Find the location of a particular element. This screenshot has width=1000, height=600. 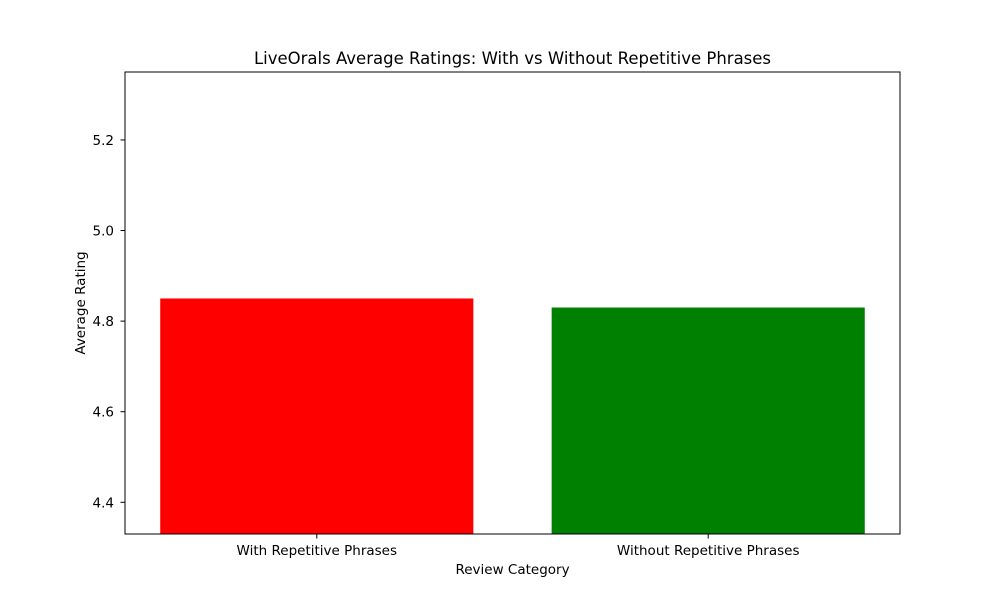

y-axis-label: Average Rating is located at coordinates (81, 302).